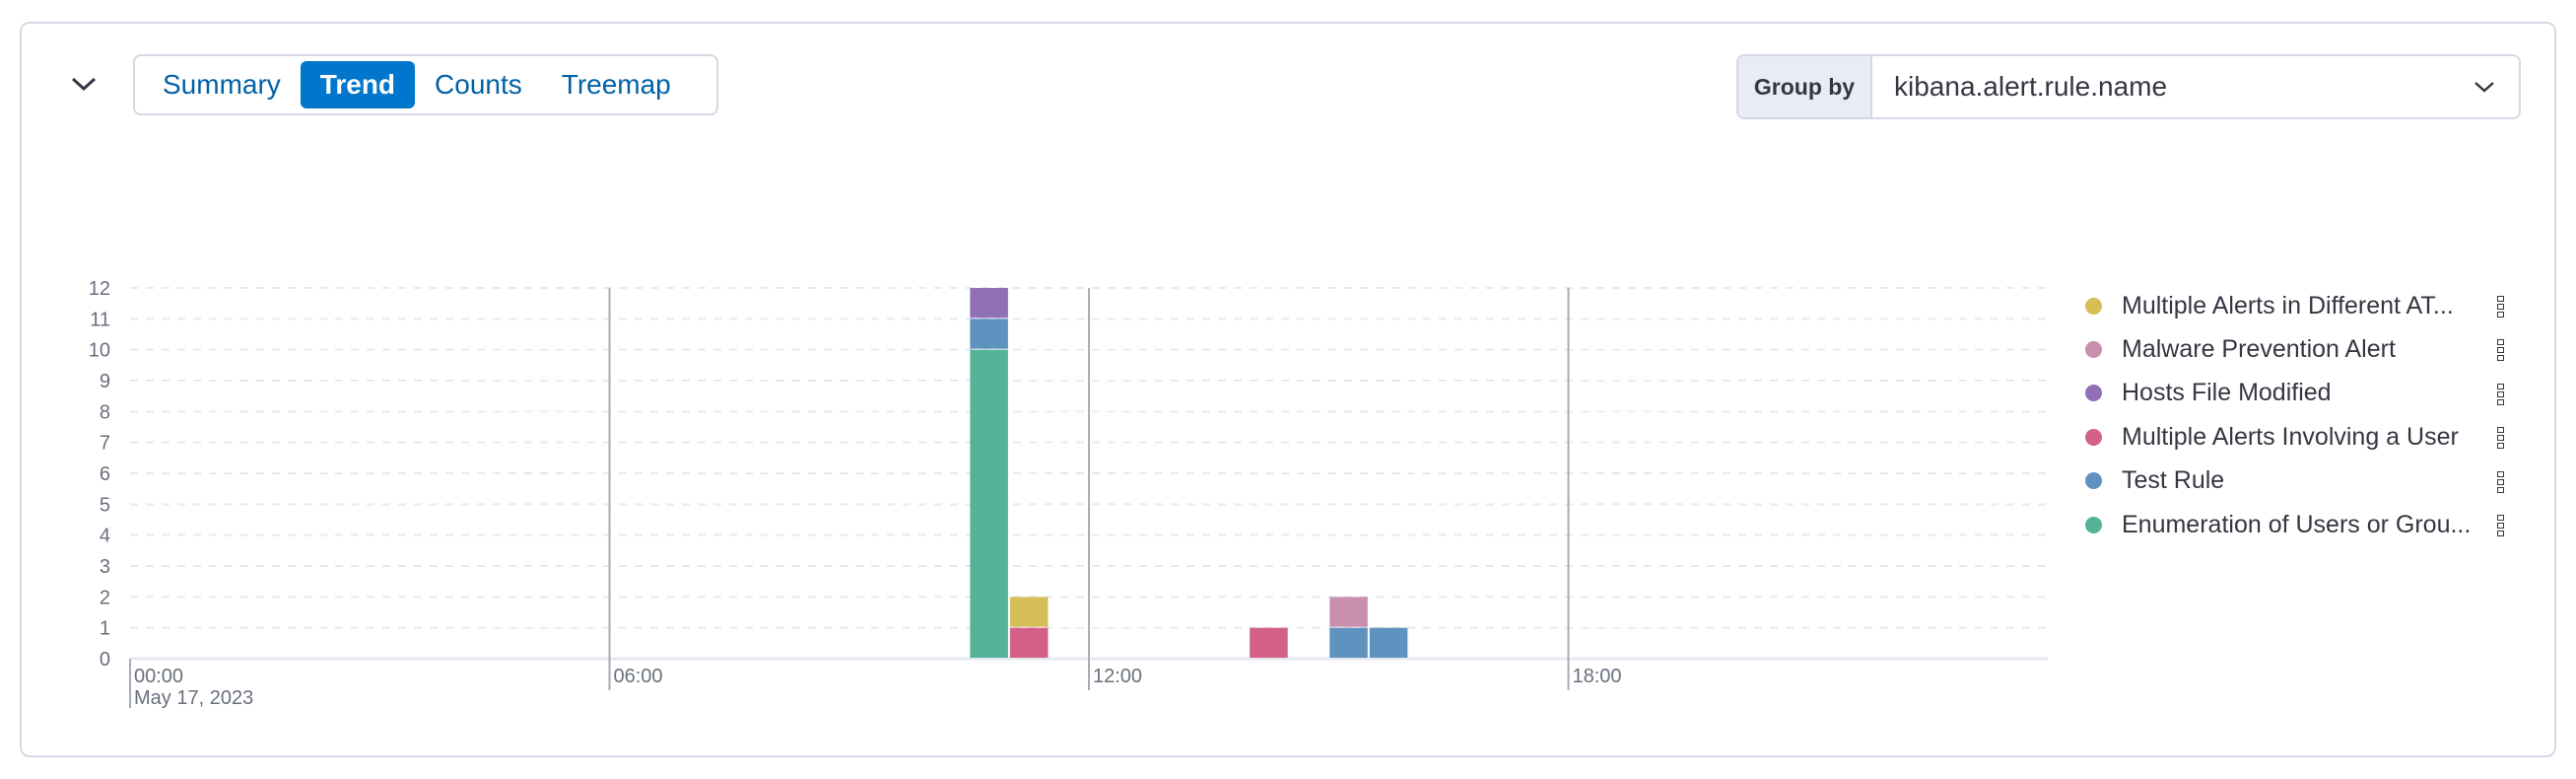 The height and width of the screenshot is (779, 2576). I want to click on legend-item: Hosts File Modified, so click(2296, 394).